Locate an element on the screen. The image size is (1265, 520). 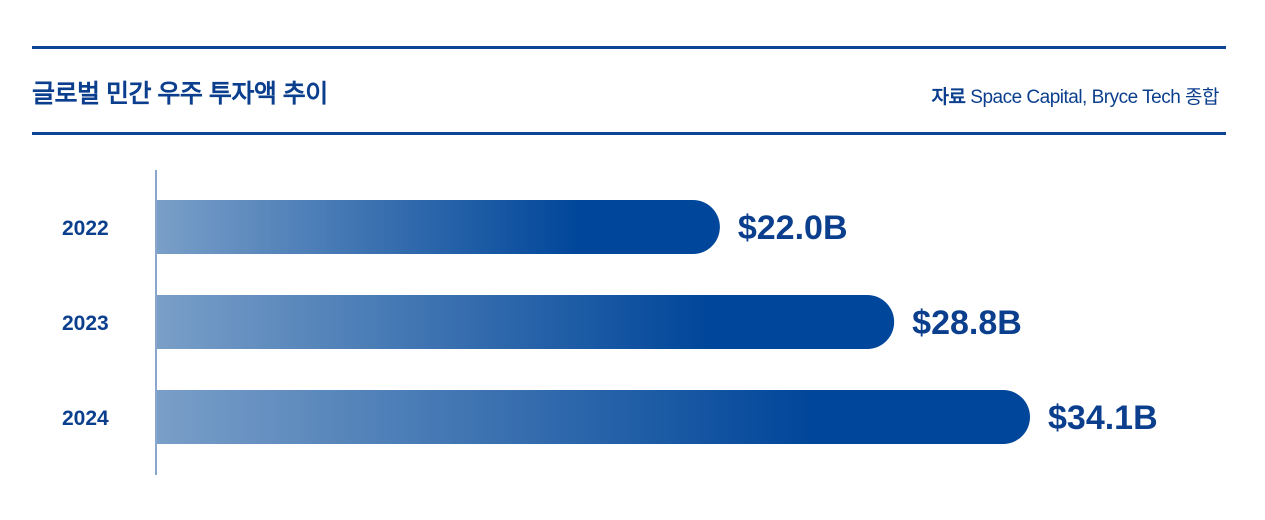
chart-title: 글로벌 민간 우주 투자액 추이 is located at coordinates (180, 94).